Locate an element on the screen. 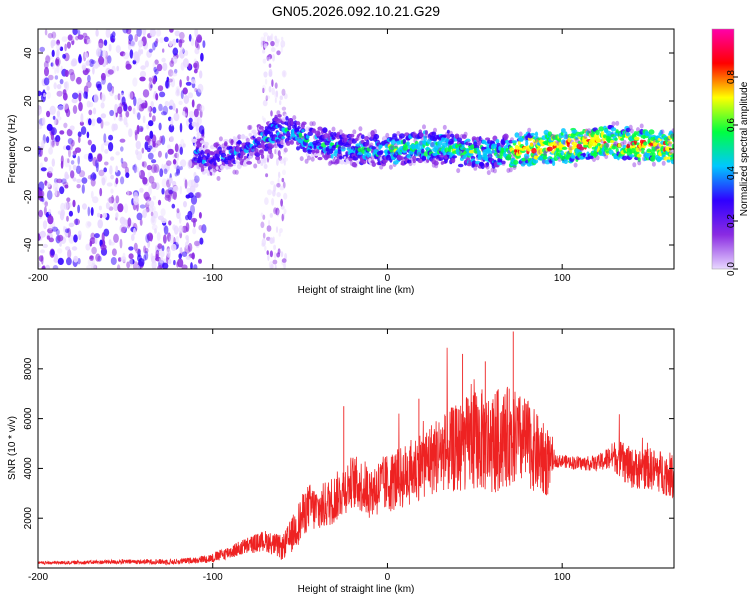 The width and height of the screenshot is (750, 600). y-tick-label: 20 is located at coordinates (28, 101).